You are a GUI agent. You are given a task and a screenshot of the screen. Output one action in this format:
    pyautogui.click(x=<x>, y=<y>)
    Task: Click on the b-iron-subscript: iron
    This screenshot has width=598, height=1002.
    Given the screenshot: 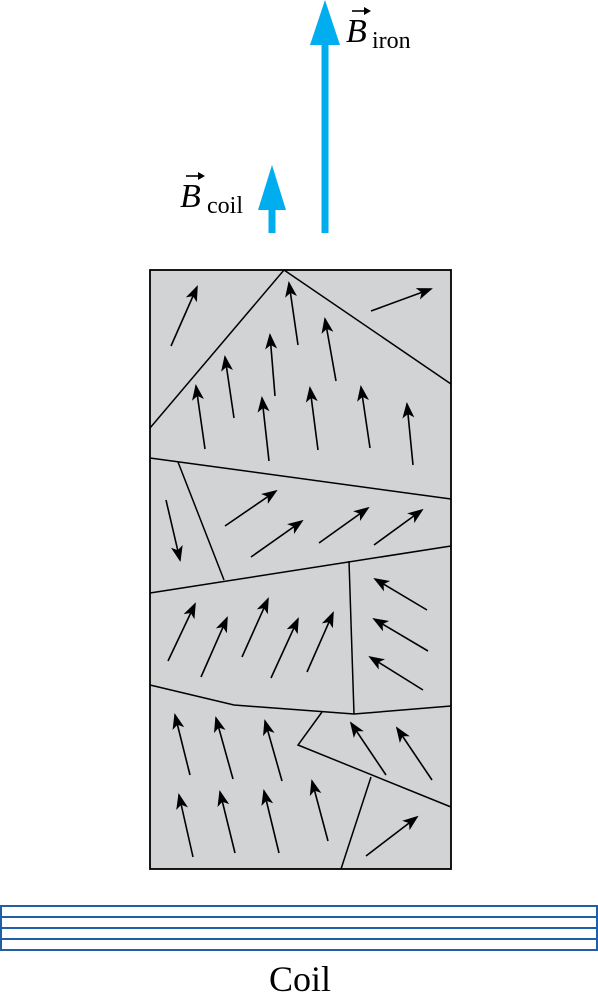 What is the action you would take?
    pyautogui.click(x=391, y=41)
    